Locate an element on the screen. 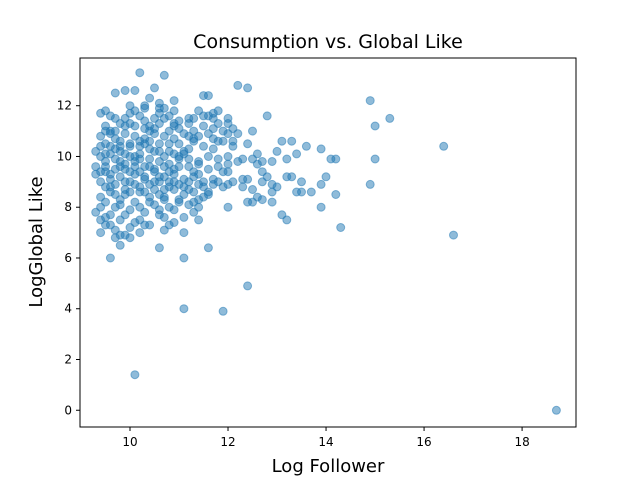 This screenshot has width=640, height=480. y-tick-label: 0 is located at coordinates (68, 410).